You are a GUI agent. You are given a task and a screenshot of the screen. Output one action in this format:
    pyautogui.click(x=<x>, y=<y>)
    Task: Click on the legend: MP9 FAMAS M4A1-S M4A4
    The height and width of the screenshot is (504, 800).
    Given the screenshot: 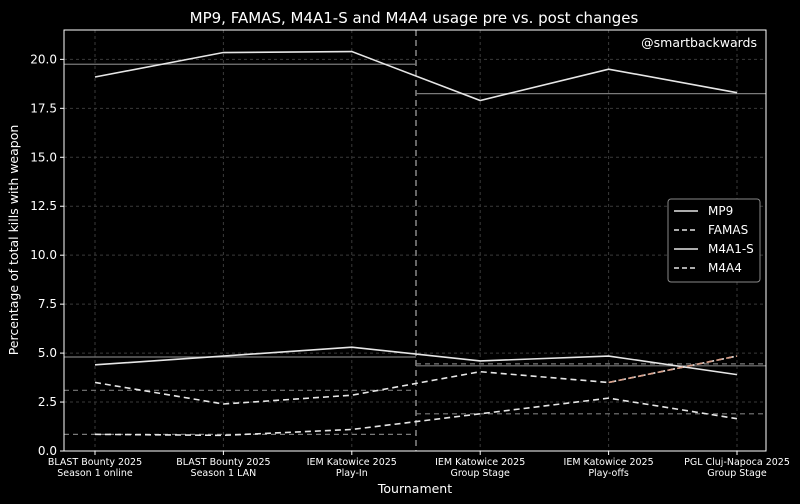 What is the action you would take?
    pyautogui.click(x=714, y=240)
    